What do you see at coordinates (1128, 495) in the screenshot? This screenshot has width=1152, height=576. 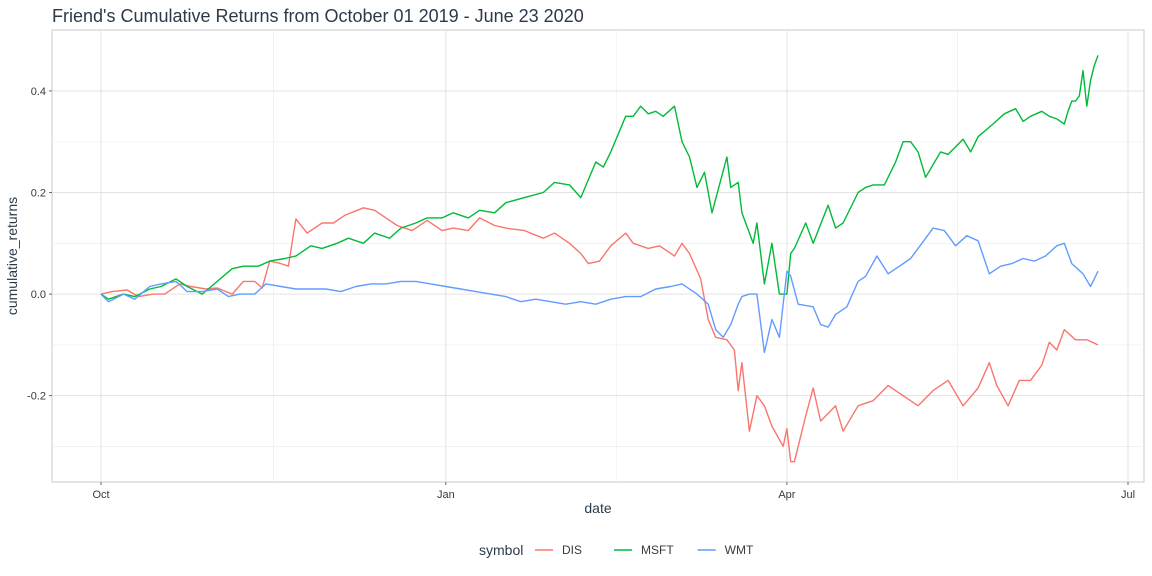 I see `x-tick-label: Jul` at bounding box center [1128, 495].